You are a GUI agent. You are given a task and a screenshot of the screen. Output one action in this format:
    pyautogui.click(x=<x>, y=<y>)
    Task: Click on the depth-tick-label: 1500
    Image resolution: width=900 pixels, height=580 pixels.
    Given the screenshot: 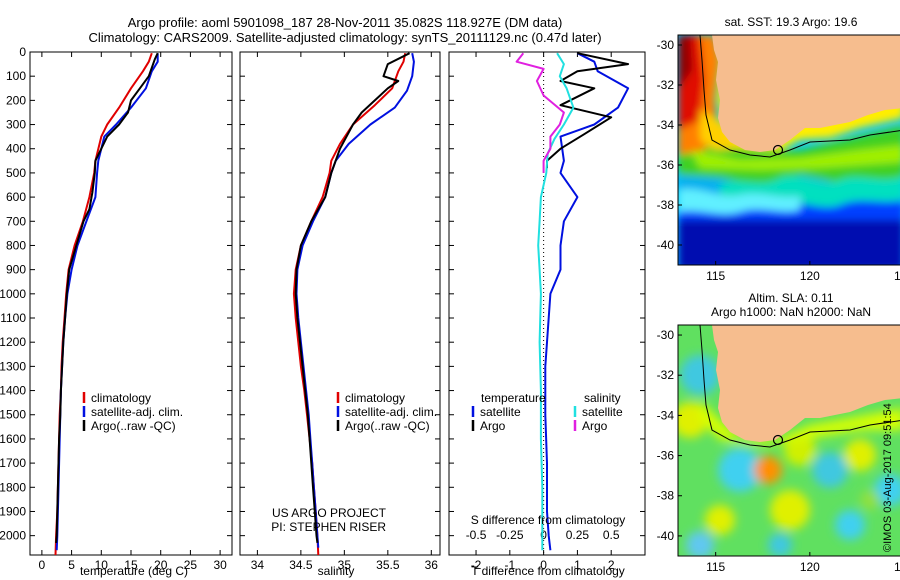 What is the action you would take?
    pyautogui.click(x=13, y=415)
    